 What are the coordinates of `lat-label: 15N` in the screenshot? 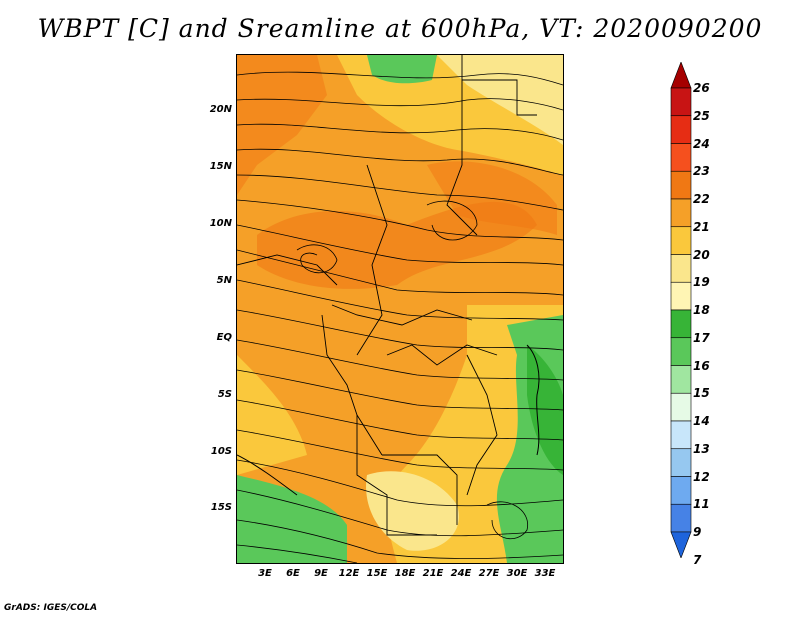 It's located at (220, 166).